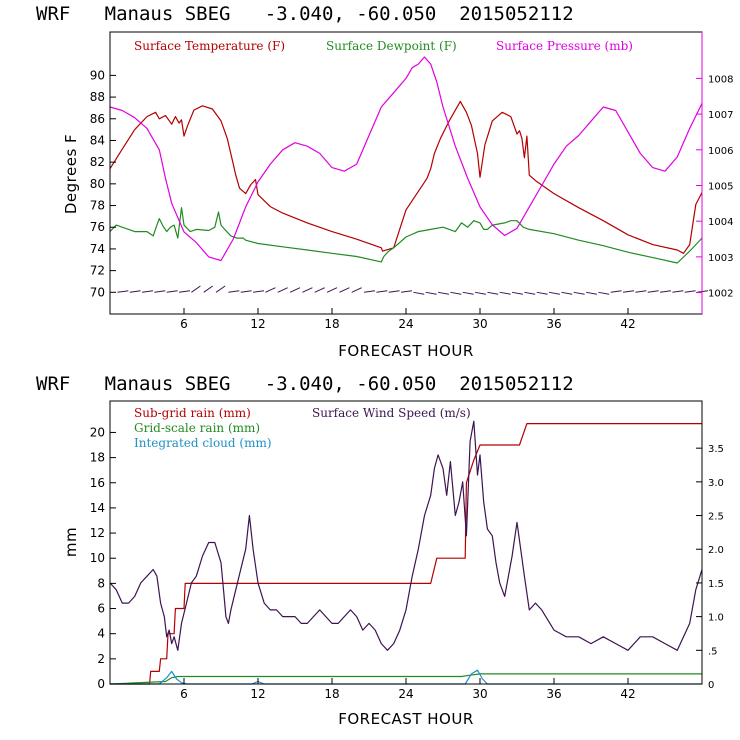 The image size is (740, 740). I want to click on y-tick-label: 2, so click(101, 659).